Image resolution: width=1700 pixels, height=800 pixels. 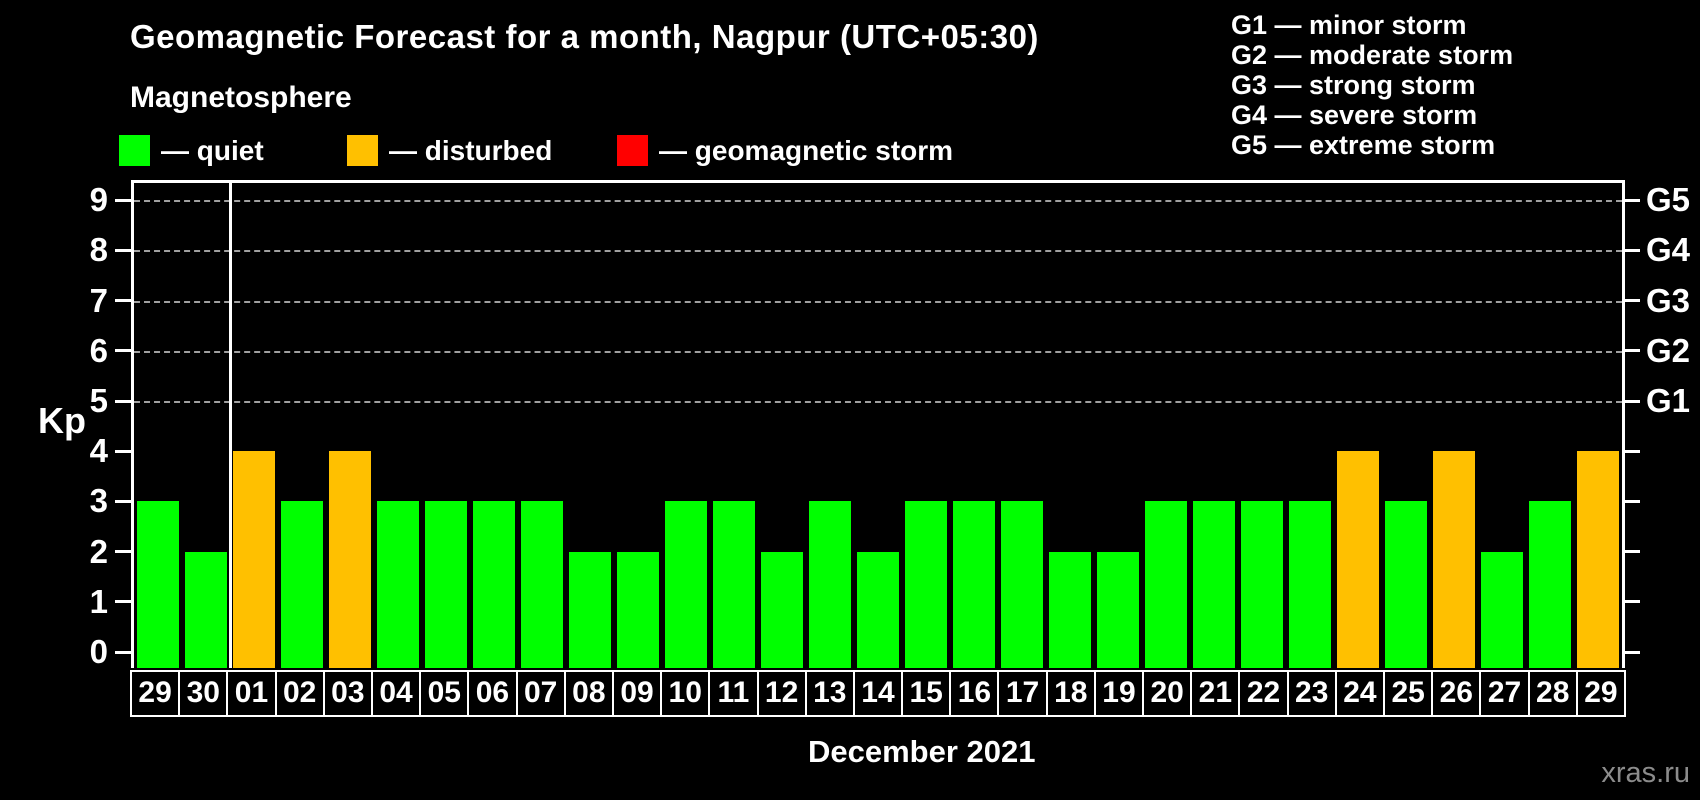 I want to click on x-axis-label-cell: 22, so click(x=1263, y=693).